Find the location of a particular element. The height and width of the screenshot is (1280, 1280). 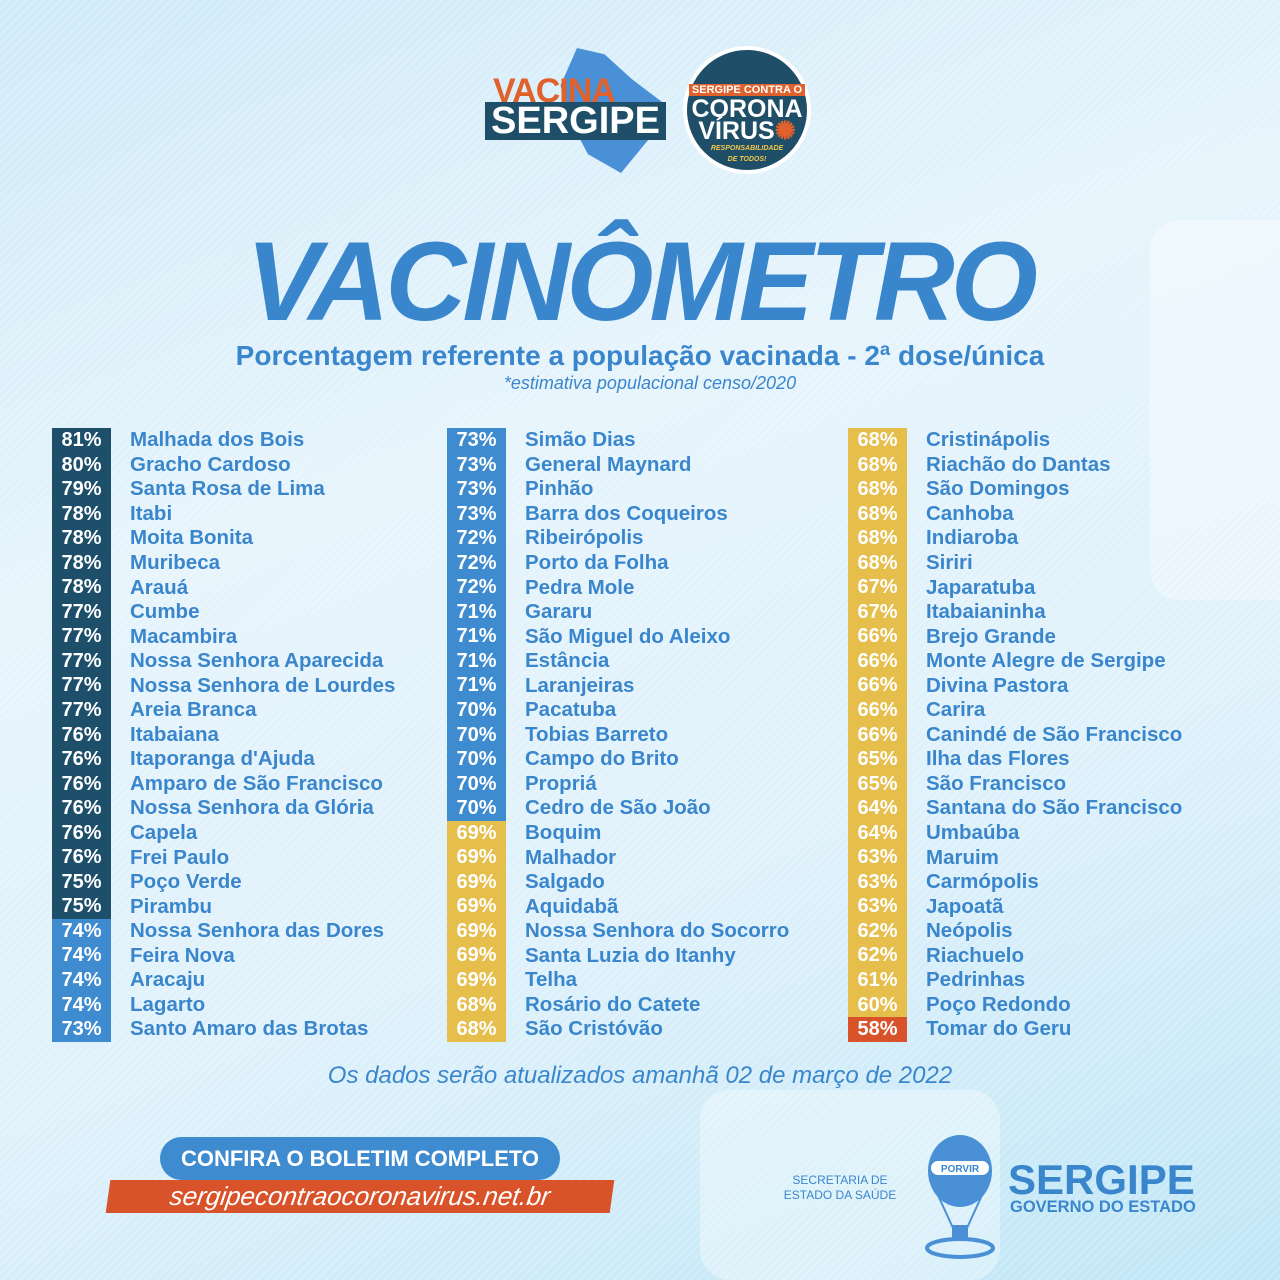

municipality-row: 68% Siriri is located at coordinates (1015, 563).